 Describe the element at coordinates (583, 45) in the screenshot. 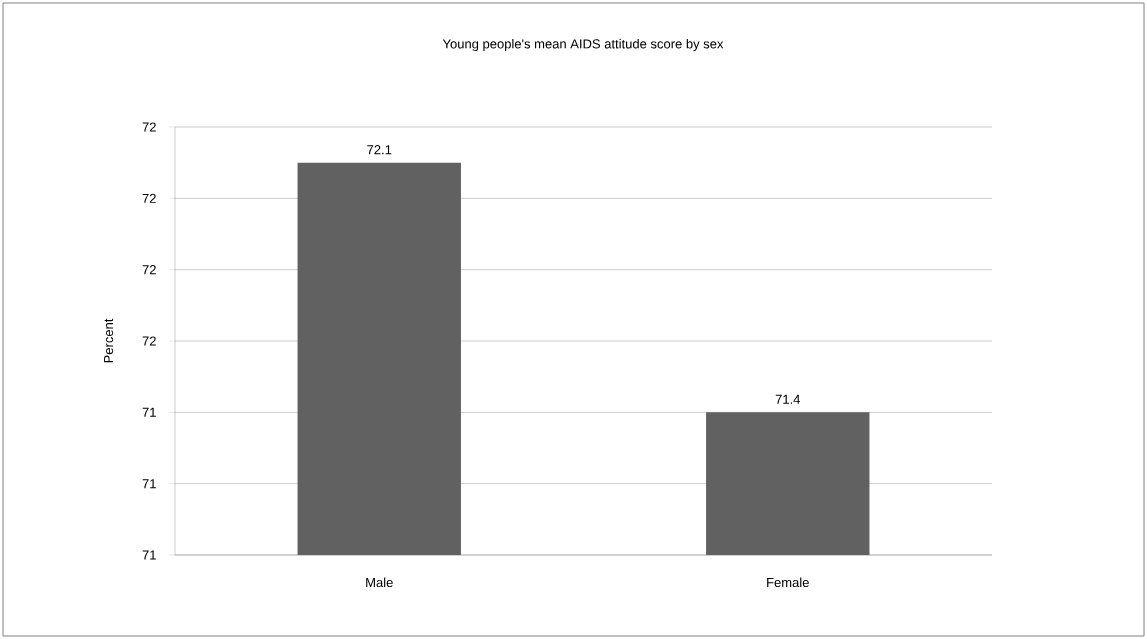

I see `chart-title: Young people's mean AIDS attitude score by sex` at that location.